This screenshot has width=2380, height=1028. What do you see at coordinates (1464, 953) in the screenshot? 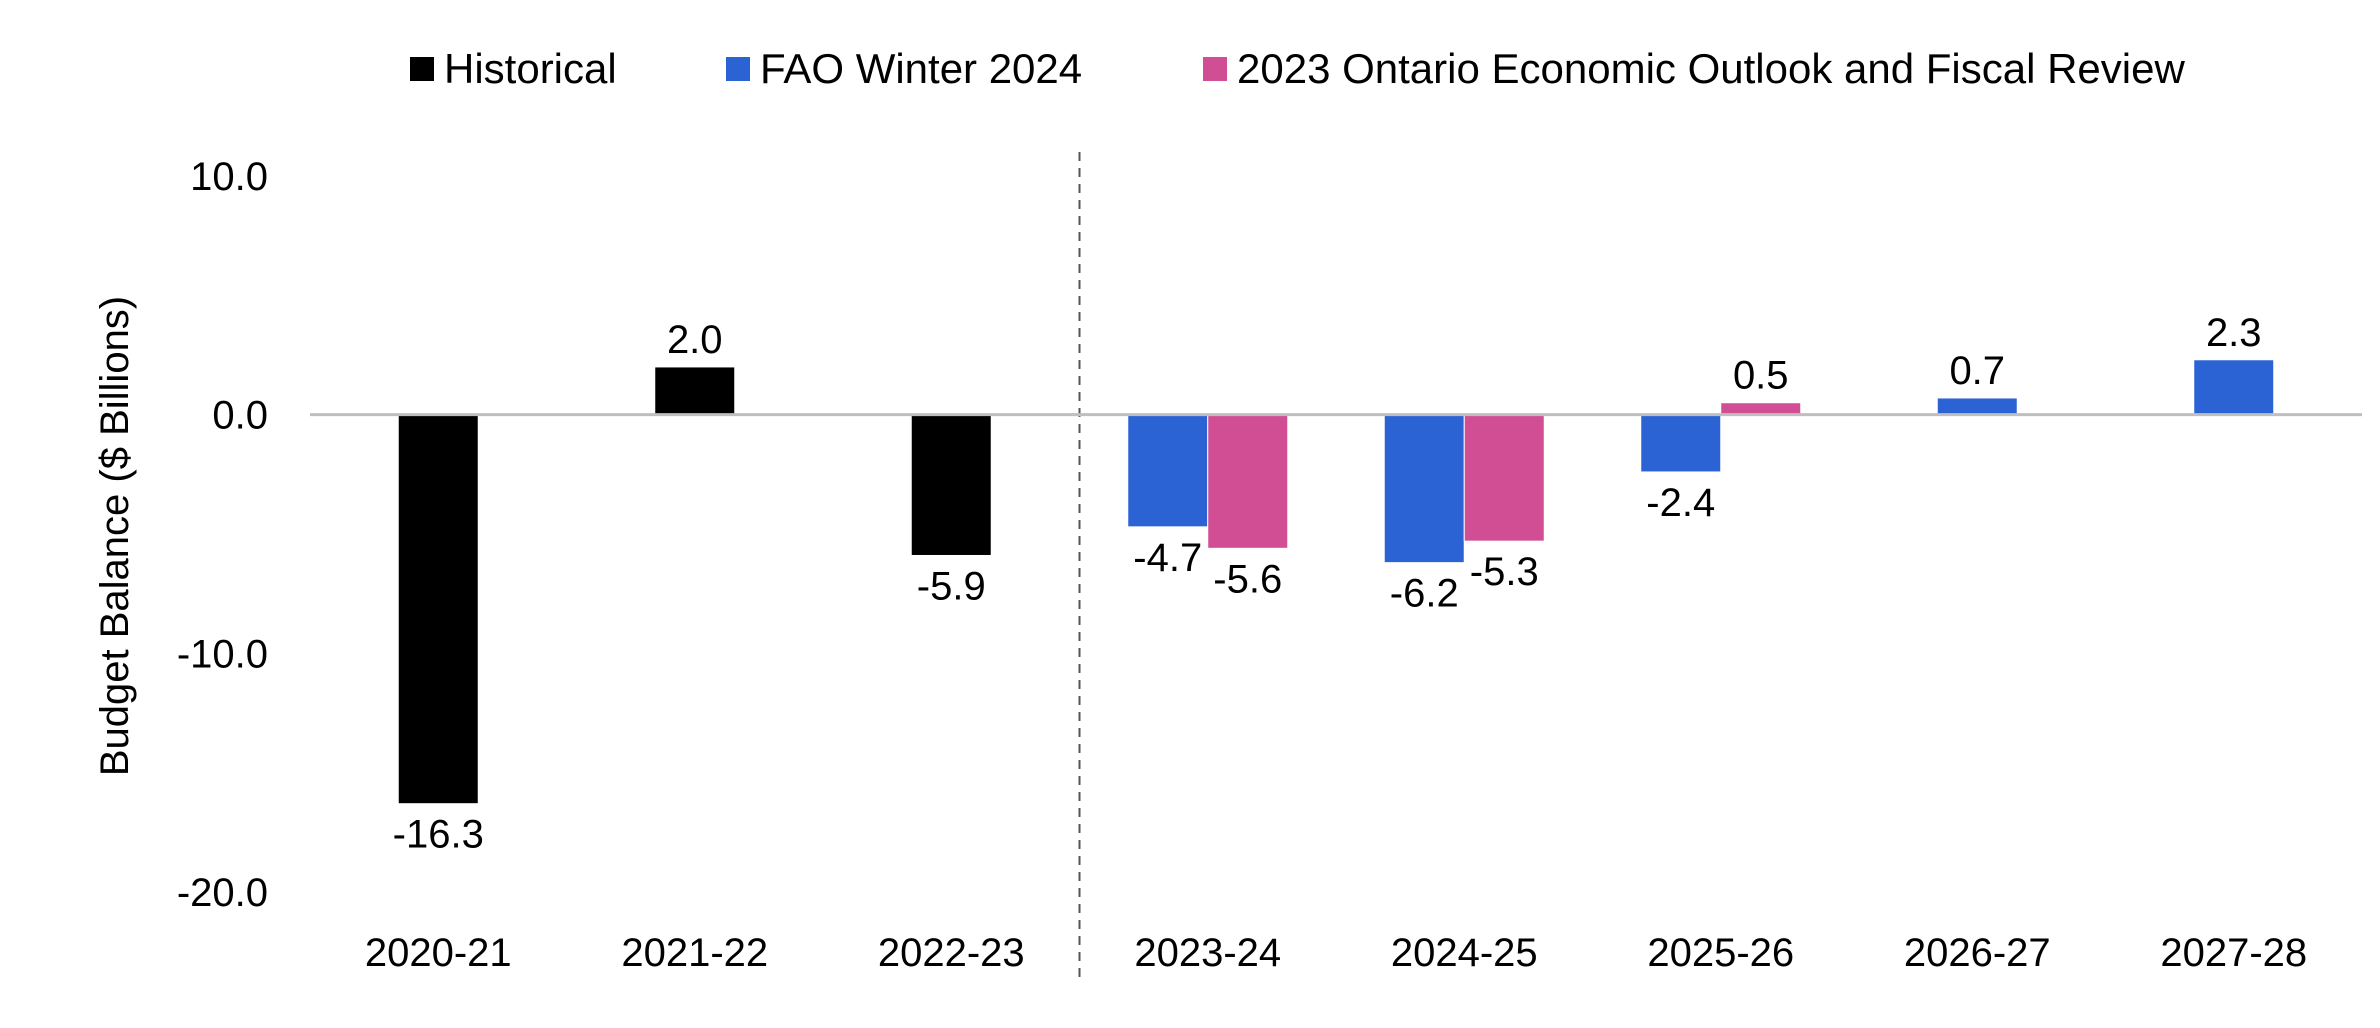
I see `x-category-label: 2024-25` at bounding box center [1464, 953].